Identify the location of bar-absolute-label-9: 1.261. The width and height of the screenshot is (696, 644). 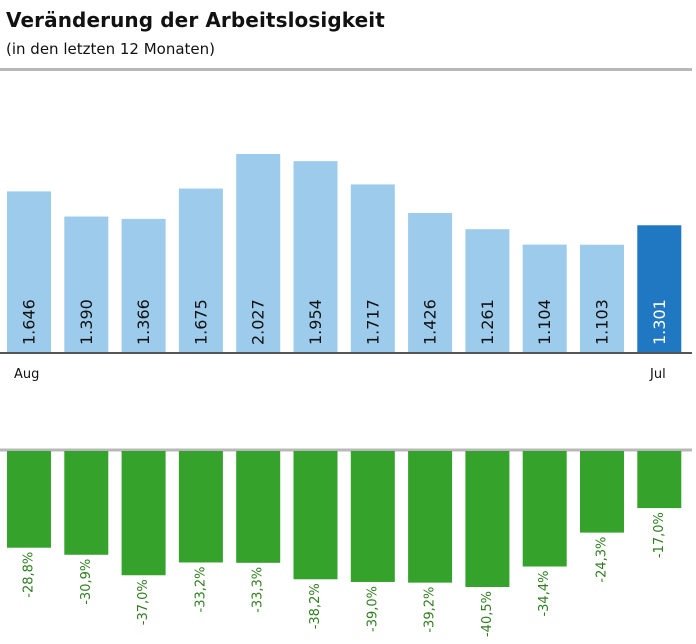
(487, 322).